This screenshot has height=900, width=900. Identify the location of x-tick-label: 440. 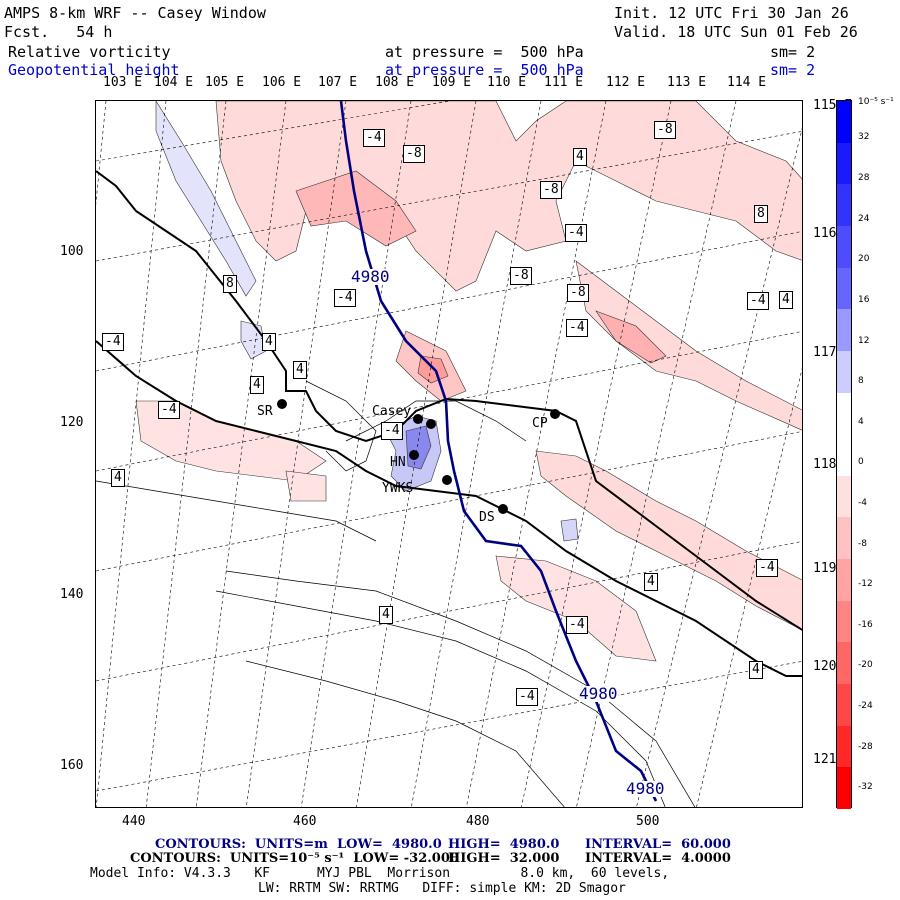
(134, 821).